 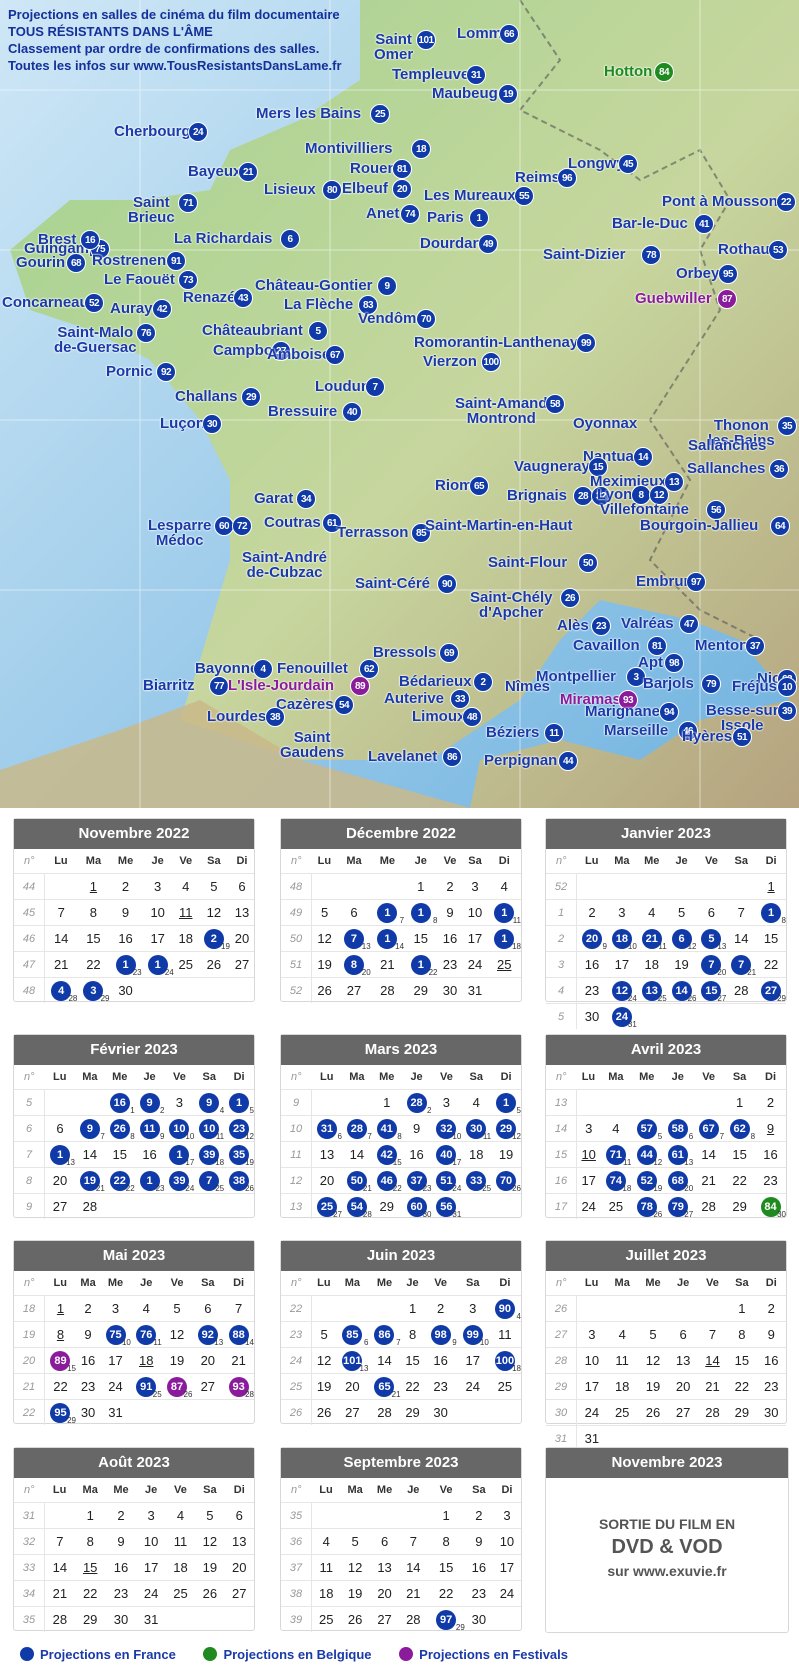 I want to click on day-cell: 13, so click(x=239, y=1541).